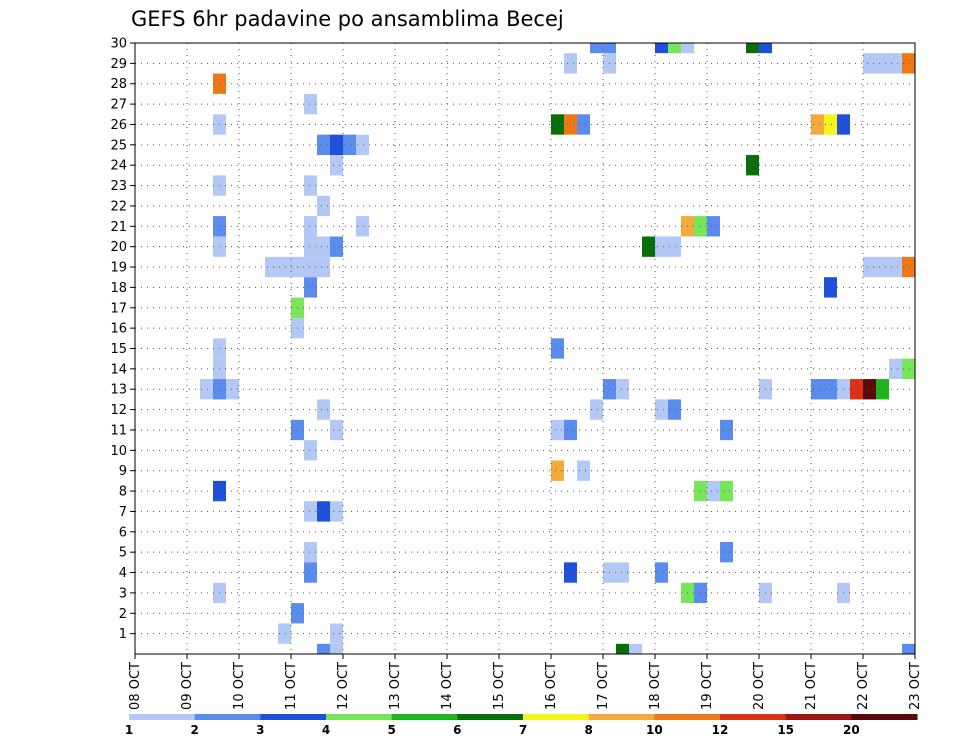 This screenshot has width=960, height=742. What do you see at coordinates (118, 430) in the screenshot?
I see `y-tick-label: 11` at bounding box center [118, 430].